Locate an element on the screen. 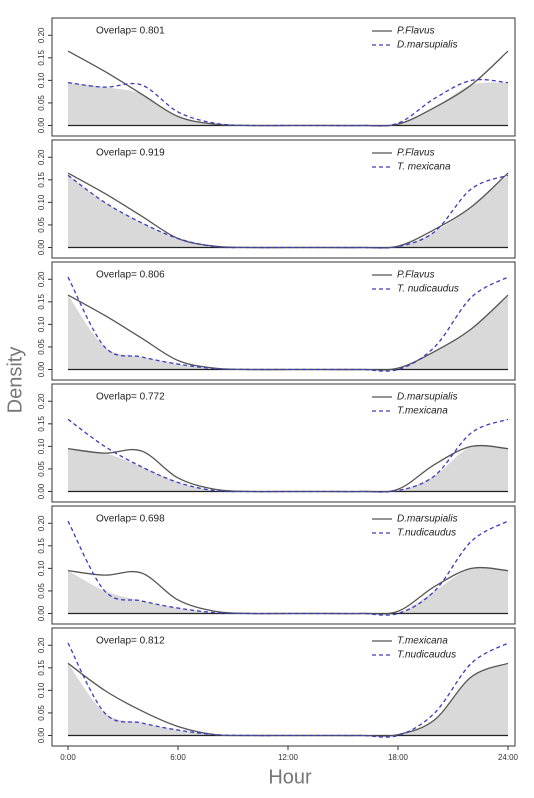 The width and height of the screenshot is (534, 798). x-tick-label: 0:00 is located at coordinates (68, 757).